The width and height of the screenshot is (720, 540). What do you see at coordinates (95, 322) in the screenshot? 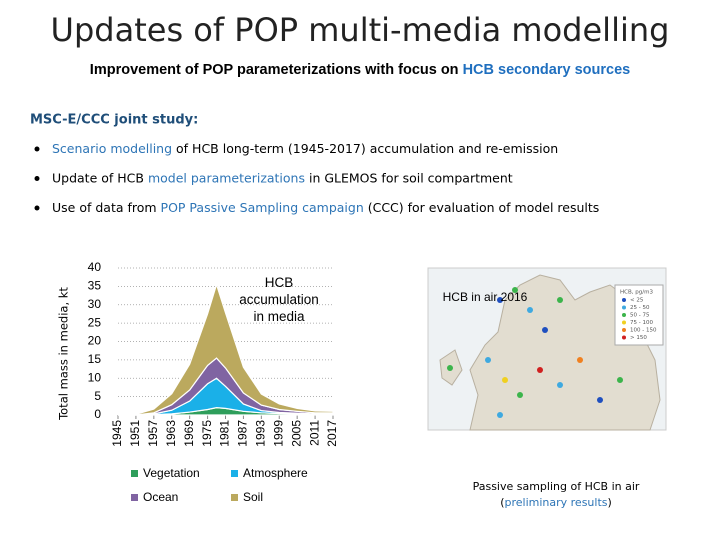
I see `y-tick-label: 25` at bounding box center [95, 322].